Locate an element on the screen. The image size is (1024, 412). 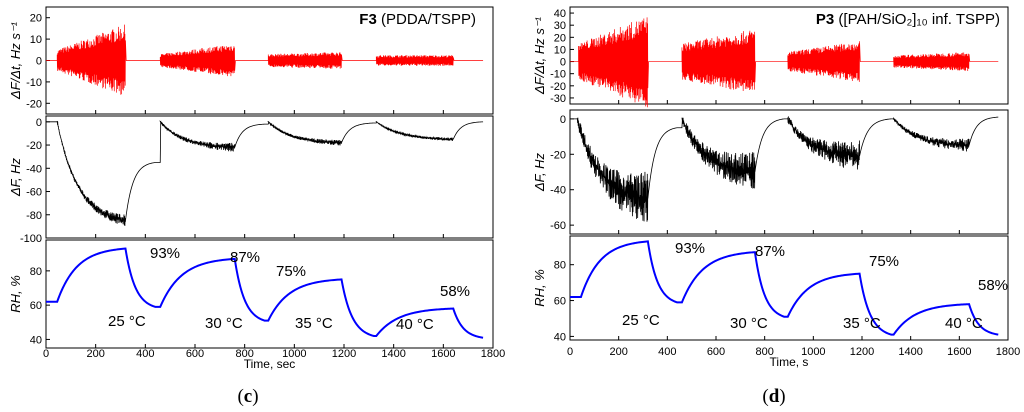
chart-title: P3 ([PAH/SiO₂]₁₀ inf. TSPP) is located at coordinates (908, 19).